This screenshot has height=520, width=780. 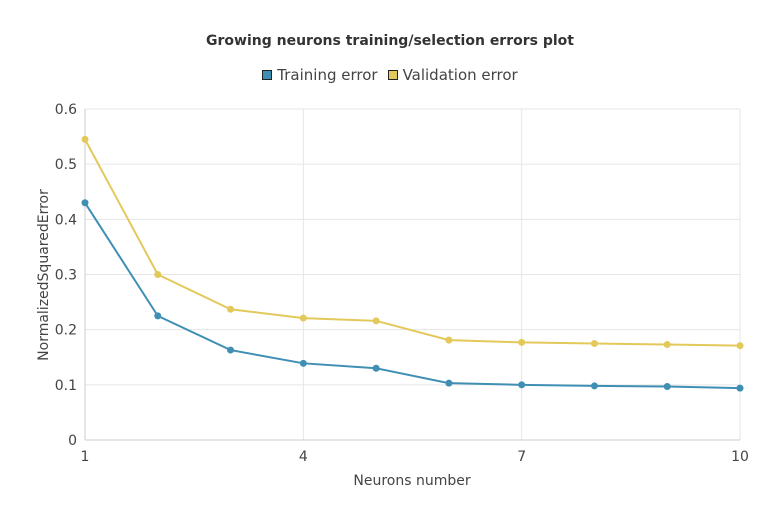 What do you see at coordinates (44, 275) in the screenshot?
I see `y-axis-label: NormalizedSquaredError` at bounding box center [44, 275].